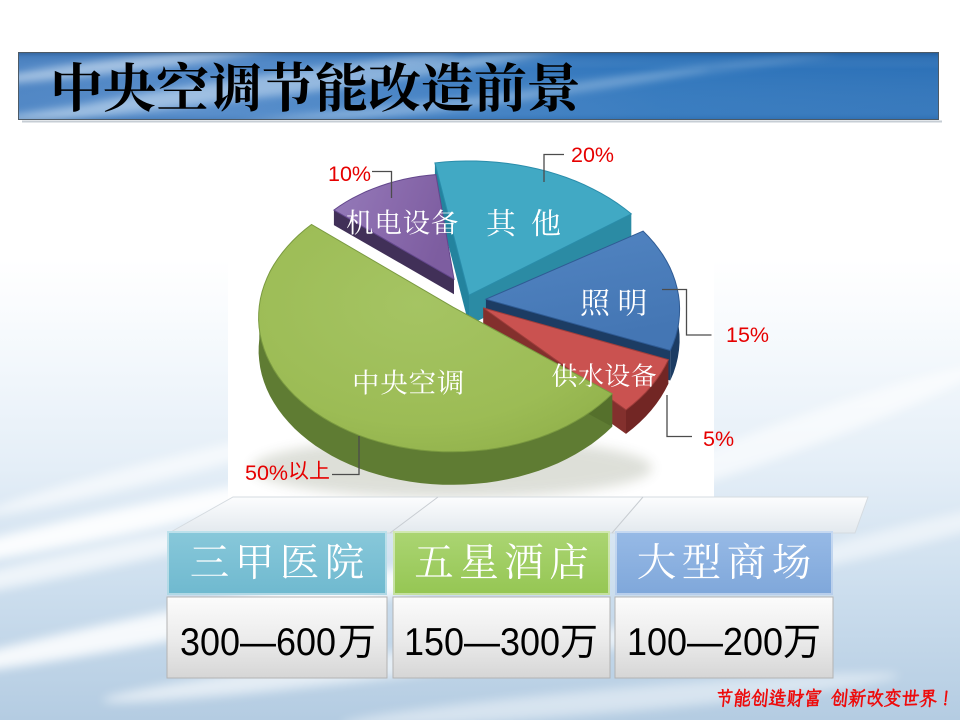 The height and width of the screenshot is (720, 960). What do you see at coordinates (266, 473) in the screenshot?
I see `svg-text: 50%` at bounding box center [266, 473].